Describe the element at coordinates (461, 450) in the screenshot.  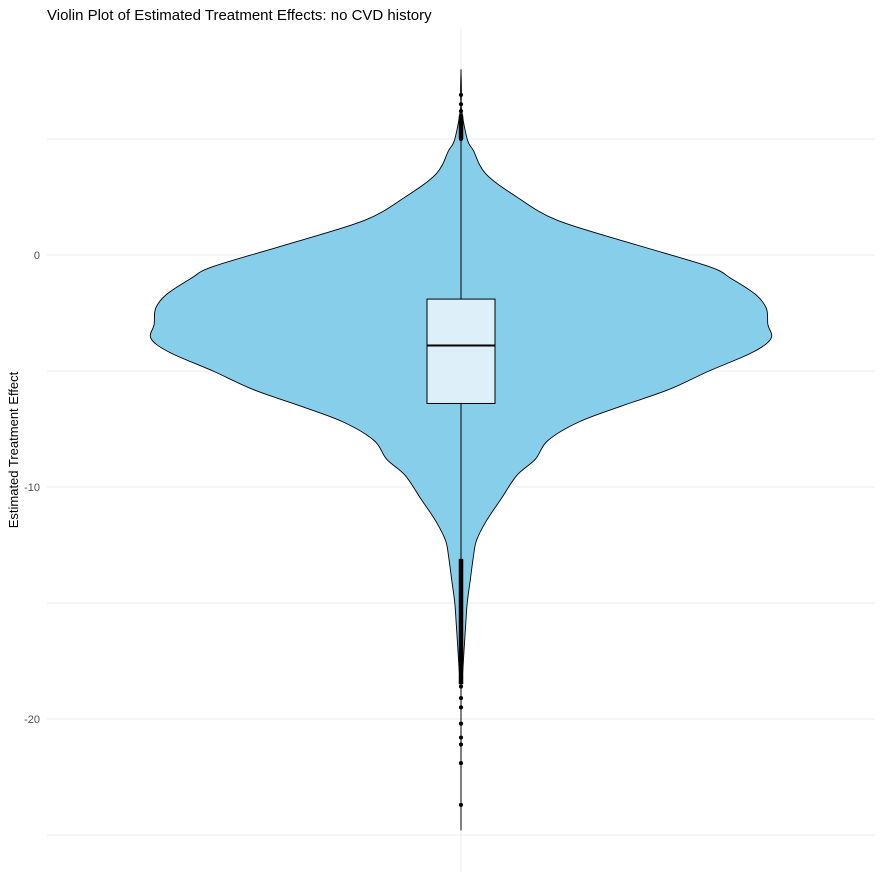
I see `boxplot-layer` at that location.